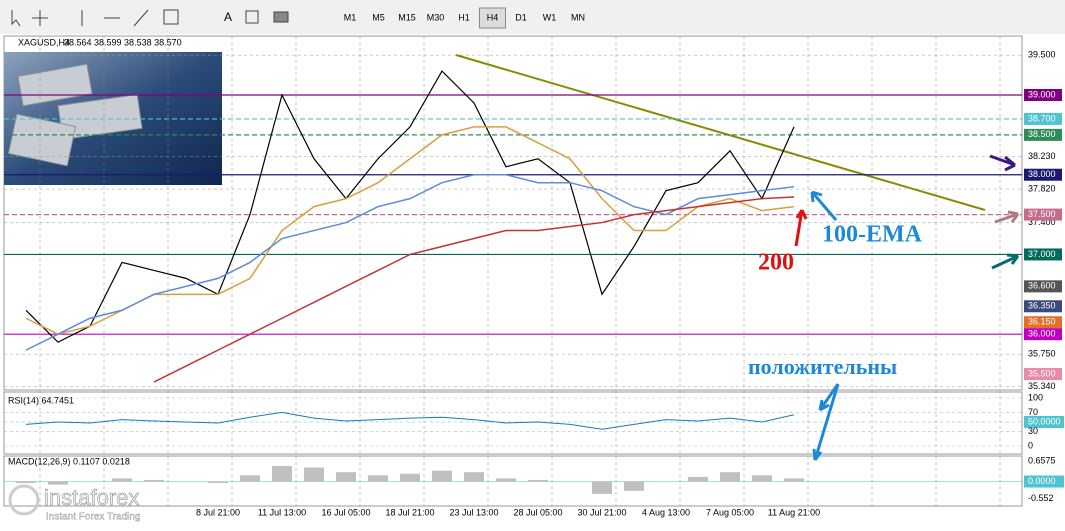 The image size is (1065, 531). I want to click on y-tick-label: 35.750, so click(1042, 353).